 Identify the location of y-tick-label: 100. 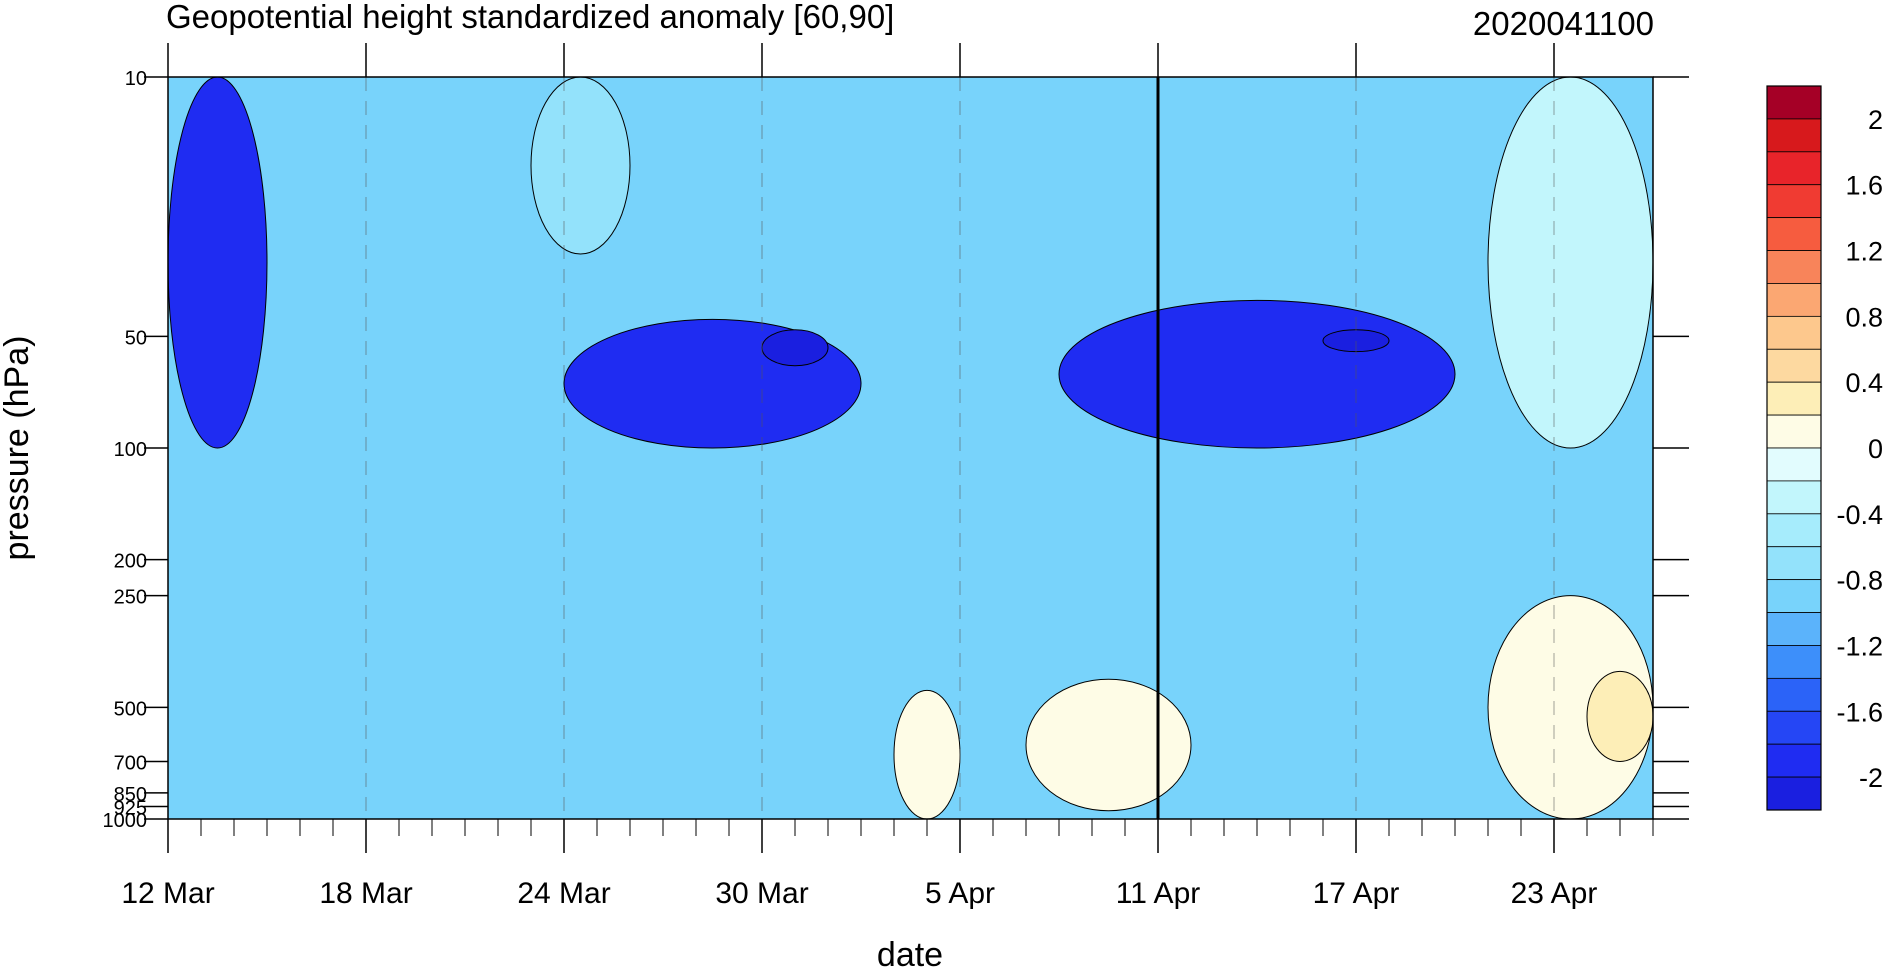
(130, 450).